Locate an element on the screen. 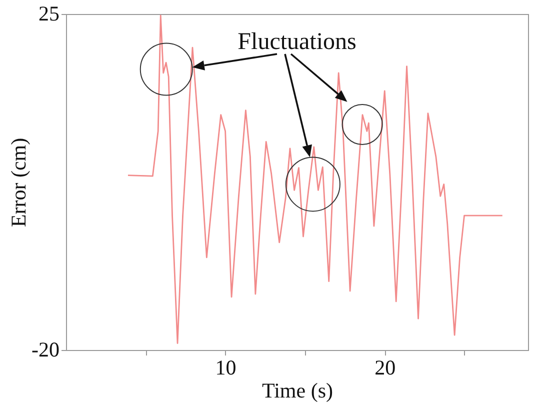 This screenshot has height=415, width=541. y-tick-label: 25 is located at coordinates (49, 14).